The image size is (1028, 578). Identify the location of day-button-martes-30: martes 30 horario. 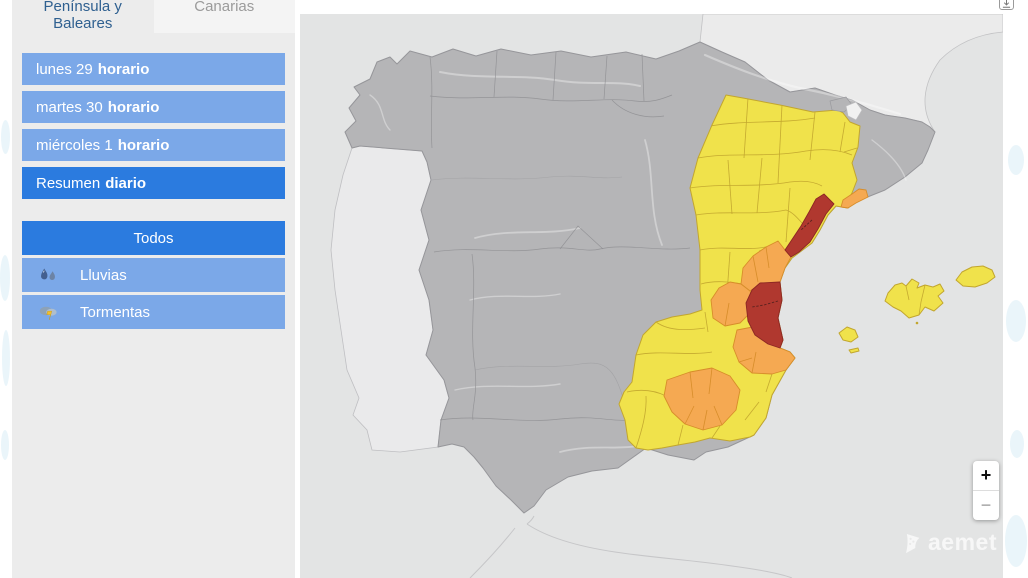
(153, 107).